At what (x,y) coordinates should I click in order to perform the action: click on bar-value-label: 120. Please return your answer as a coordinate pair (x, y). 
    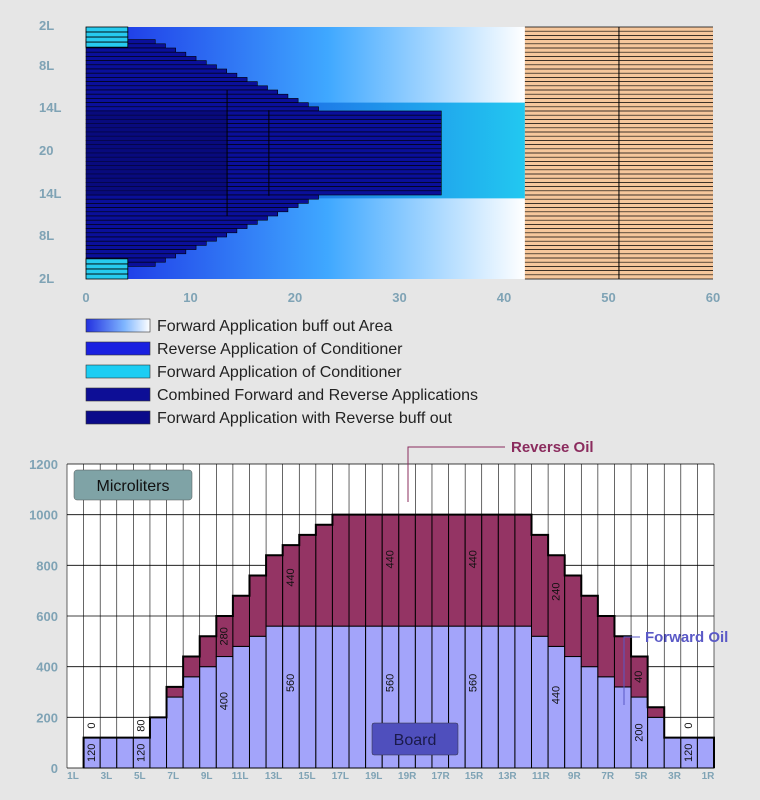
    Looking at the image, I should click on (689, 753).